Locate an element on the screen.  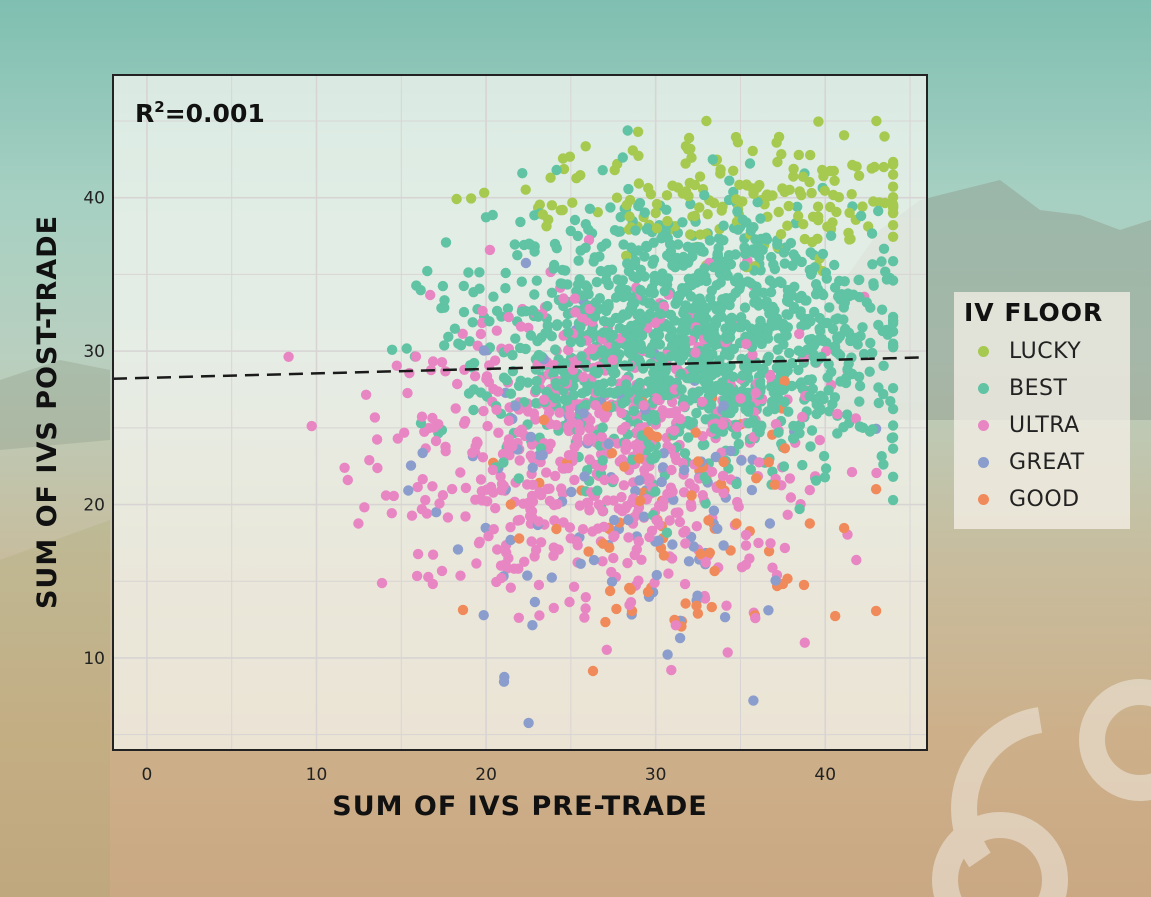
legend-item-lucky: LUCKY is located at coordinates (1047, 351).